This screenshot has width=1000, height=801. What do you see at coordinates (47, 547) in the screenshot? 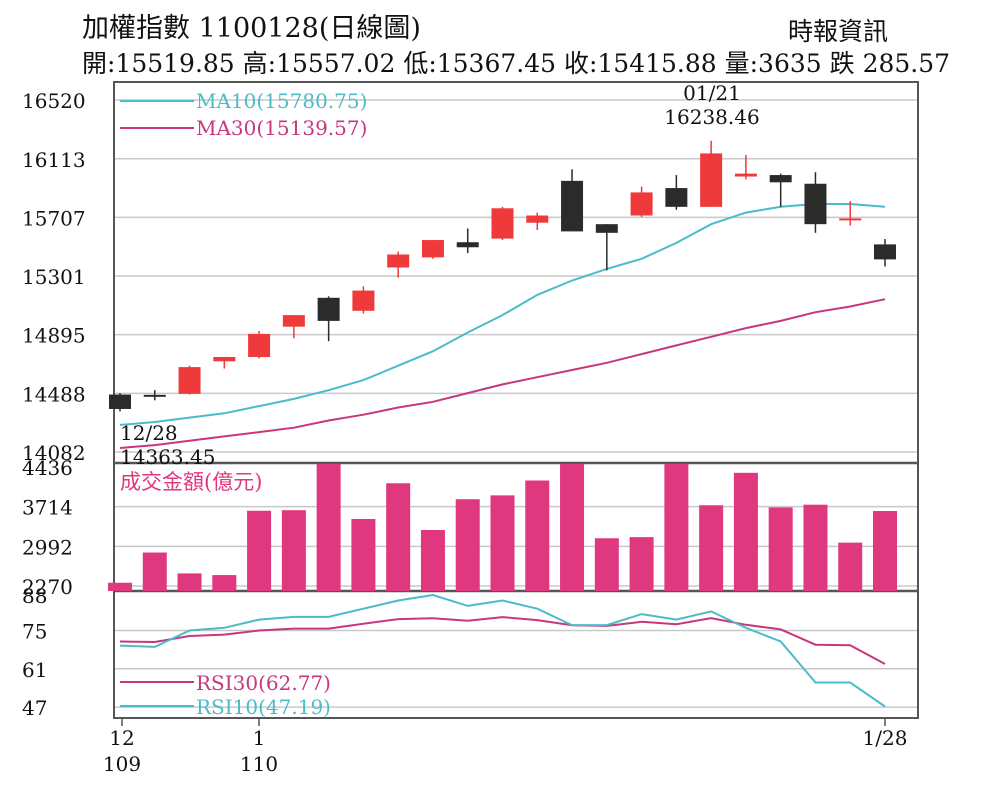
I see `volume-tick-label: 2992` at bounding box center [47, 547].